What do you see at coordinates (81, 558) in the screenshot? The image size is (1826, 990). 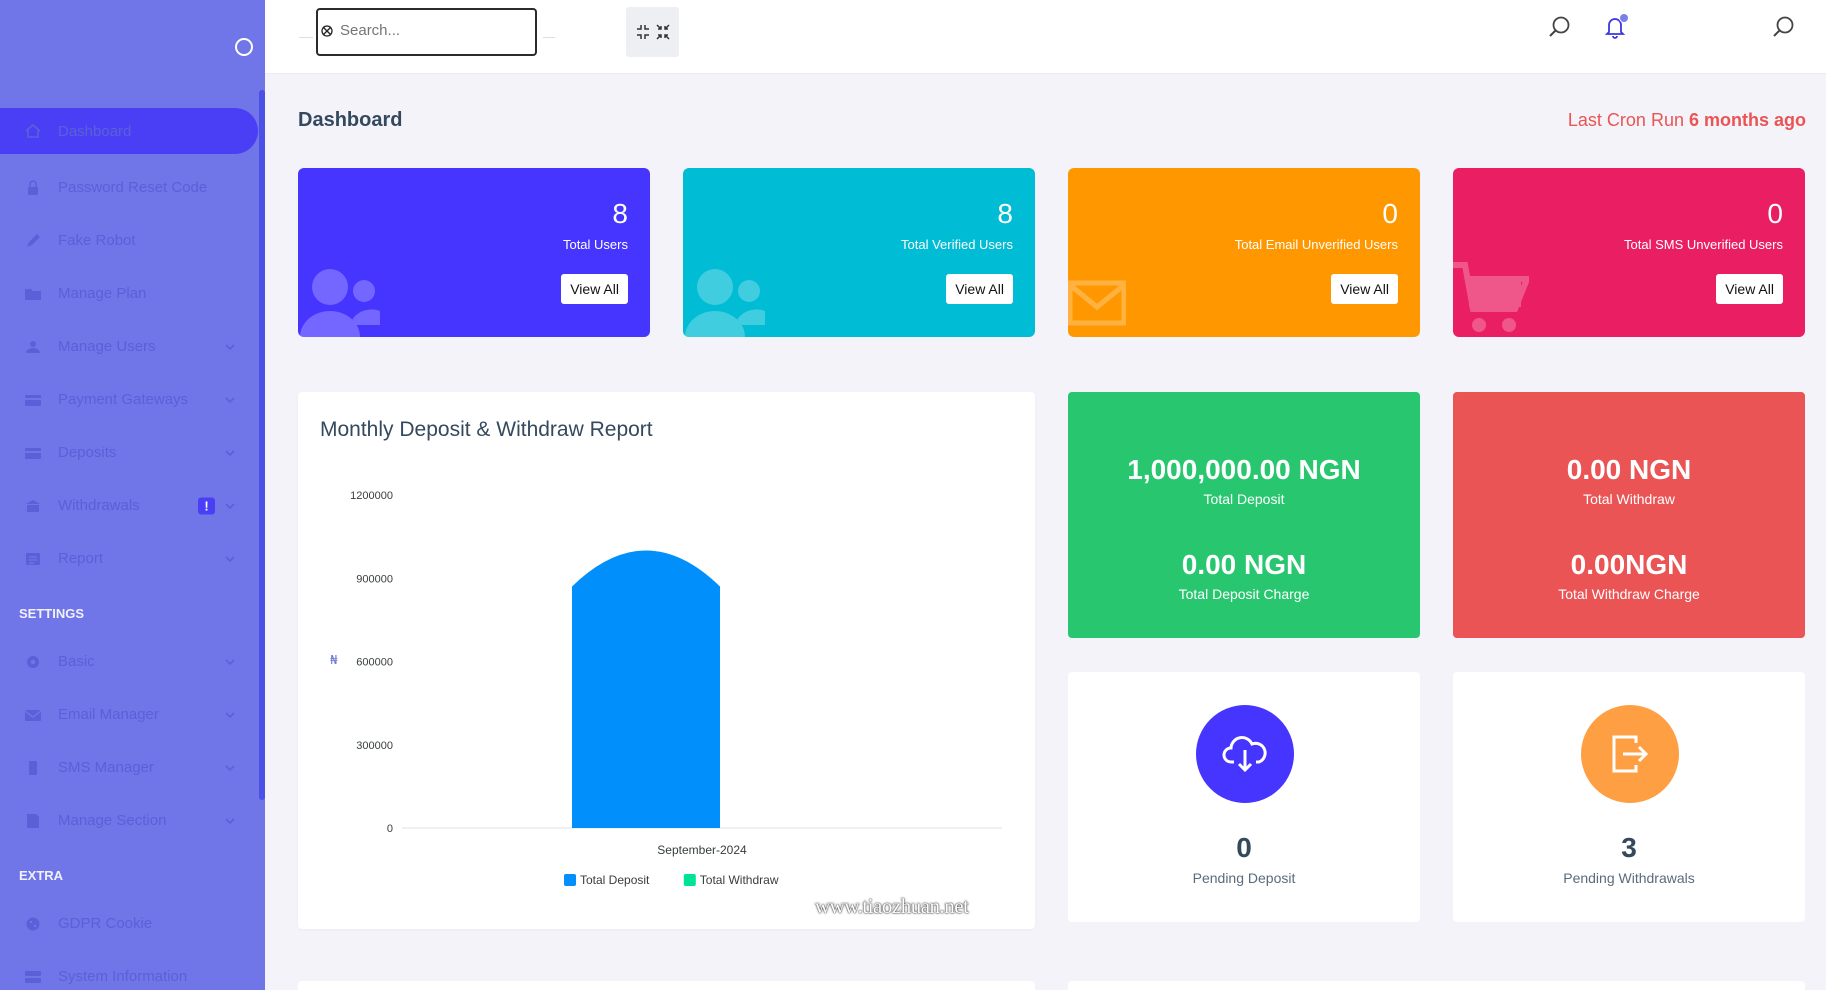 I see `sidebar-item-label: Report` at bounding box center [81, 558].